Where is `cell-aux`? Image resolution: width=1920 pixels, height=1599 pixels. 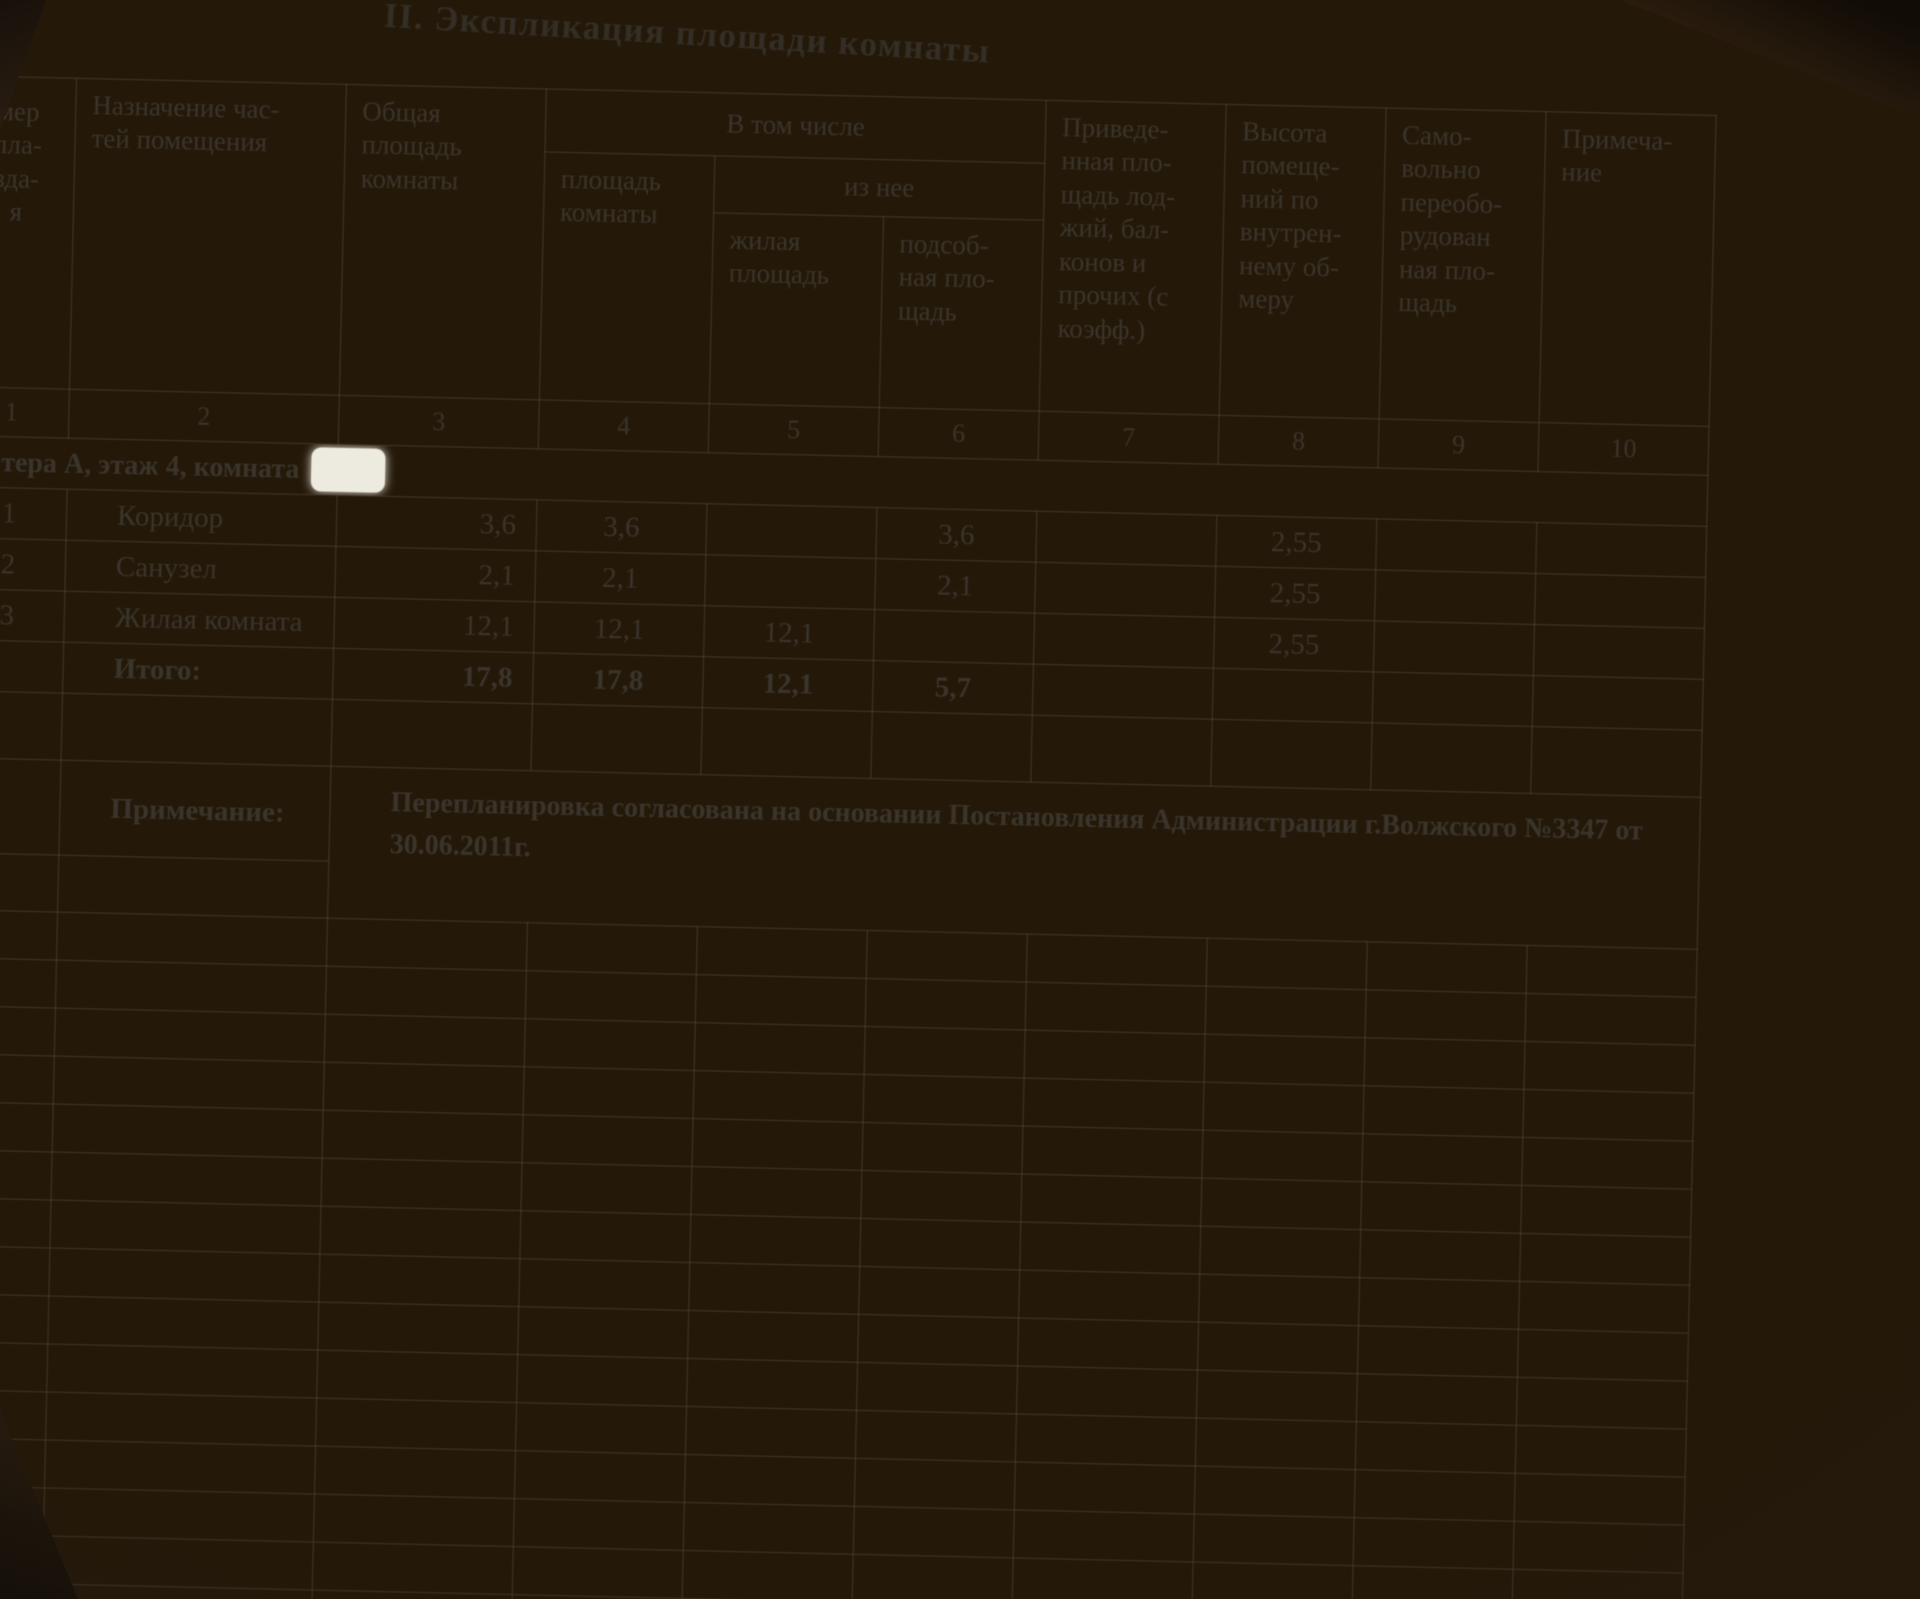
cell-aux is located at coordinates (954, 637).